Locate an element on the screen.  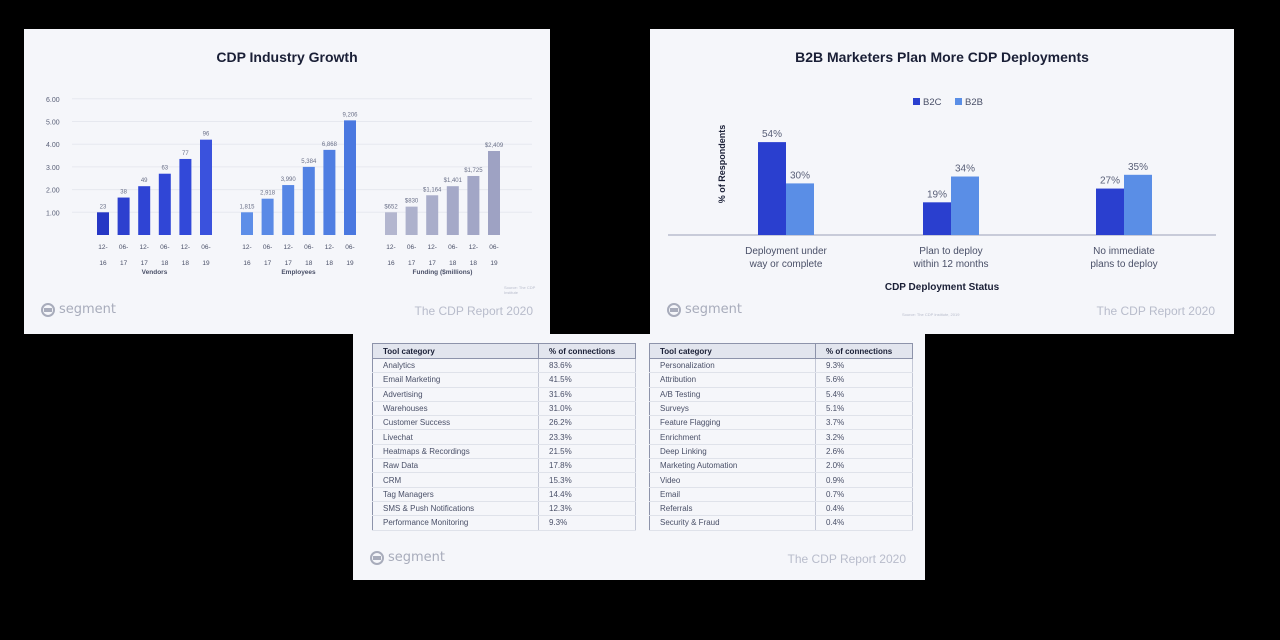
bar-value-label: 6,868 is located at coordinates (330, 145).